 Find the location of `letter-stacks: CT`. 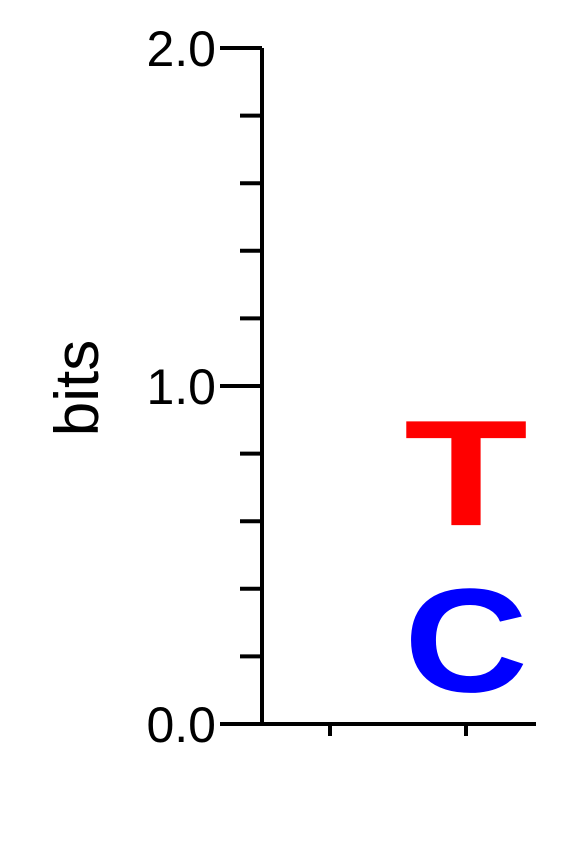

letter-stacks: CT is located at coordinates (466, 555).